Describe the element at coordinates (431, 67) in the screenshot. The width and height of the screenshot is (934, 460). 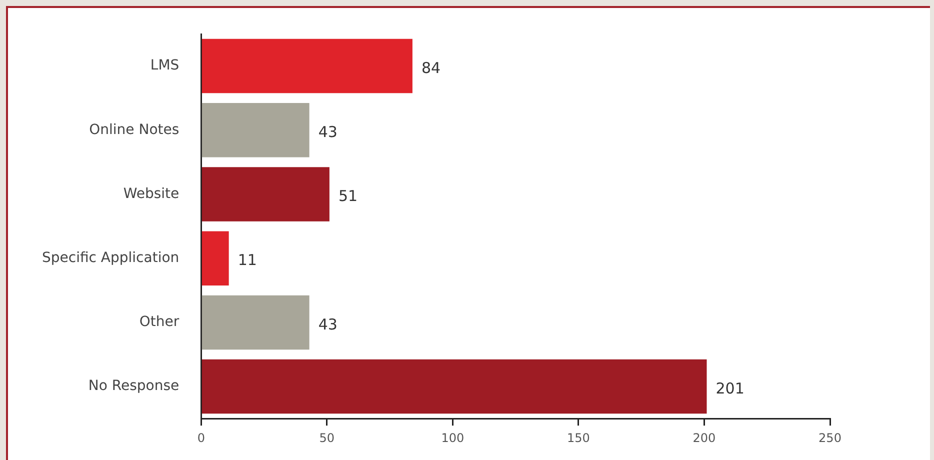
I see `data-label: 84` at that location.